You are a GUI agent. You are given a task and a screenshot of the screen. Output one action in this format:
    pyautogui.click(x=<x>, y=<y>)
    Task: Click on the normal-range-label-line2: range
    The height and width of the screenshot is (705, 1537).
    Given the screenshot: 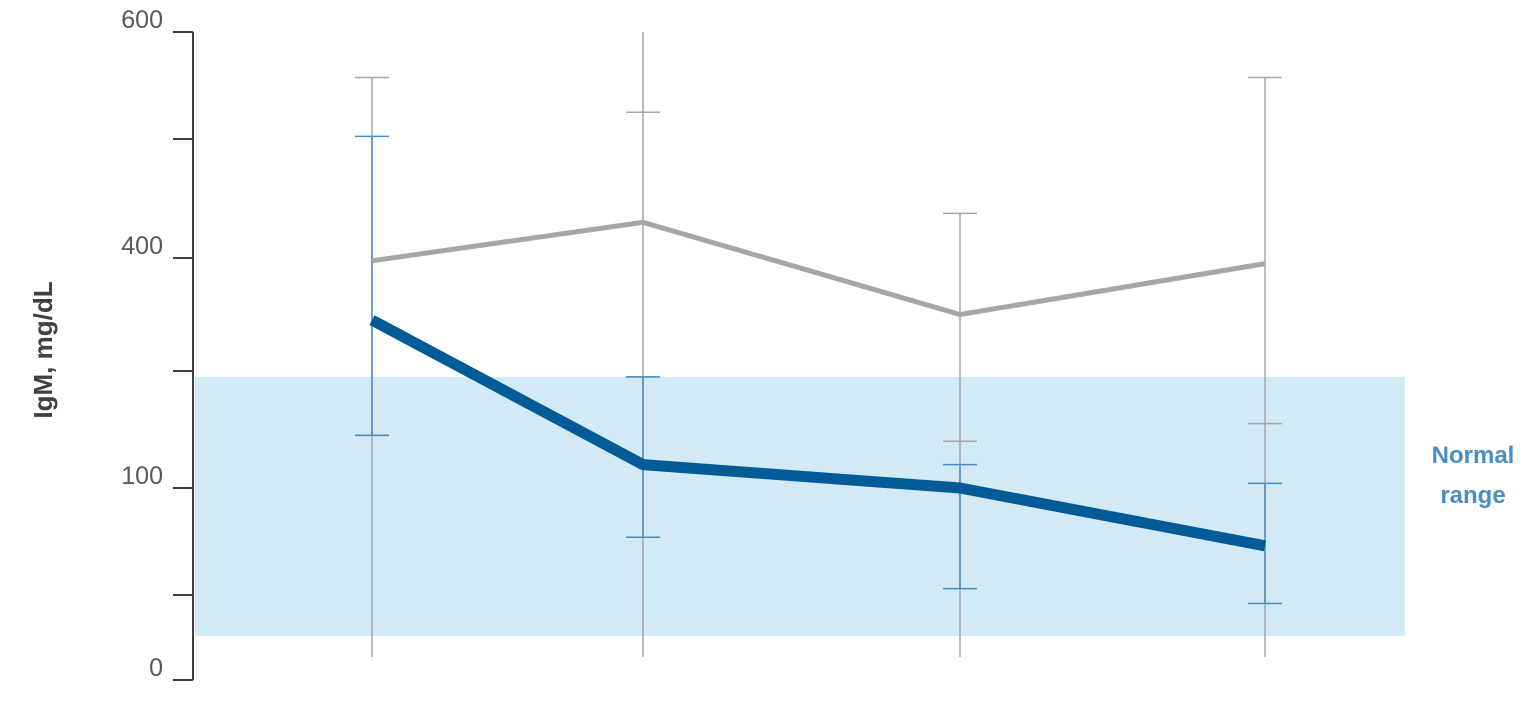 What is the action you would take?
    pyautogui.click(x=1472, y=495)
    